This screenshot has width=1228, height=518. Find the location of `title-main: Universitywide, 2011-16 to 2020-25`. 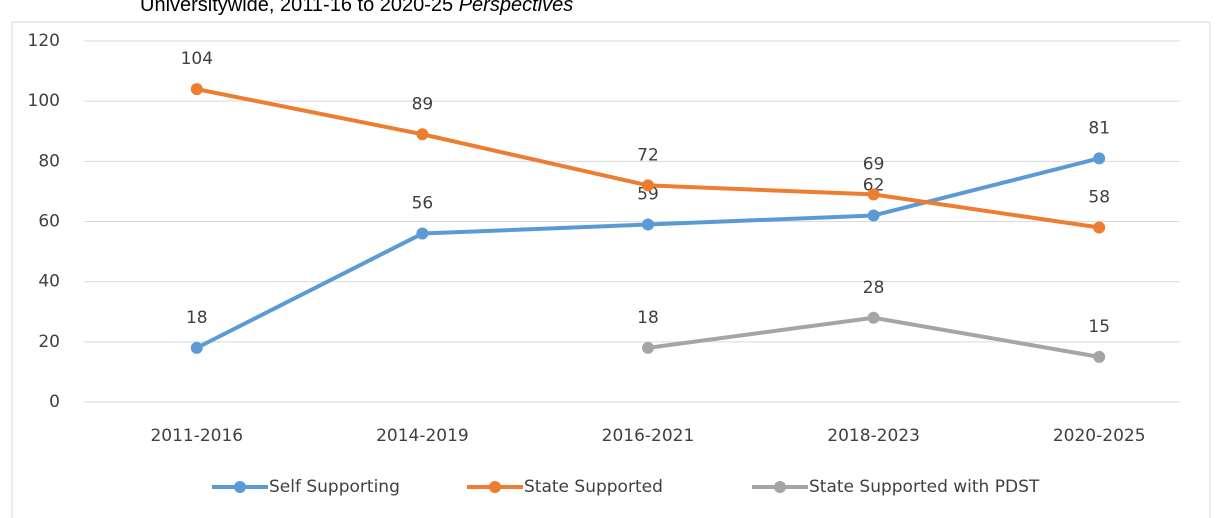

title-main: Universitywide, 2011-16 to 2020-25 is located at coordinates (296, 8).